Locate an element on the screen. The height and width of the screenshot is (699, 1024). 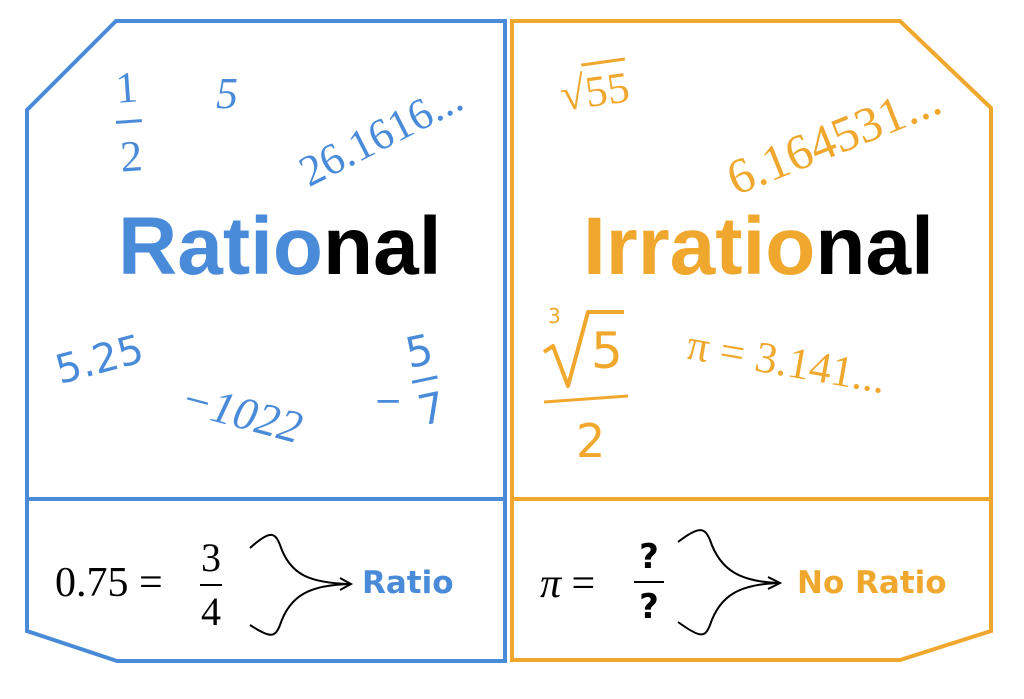
denominator: 2 is located at coordinates (131, 156).